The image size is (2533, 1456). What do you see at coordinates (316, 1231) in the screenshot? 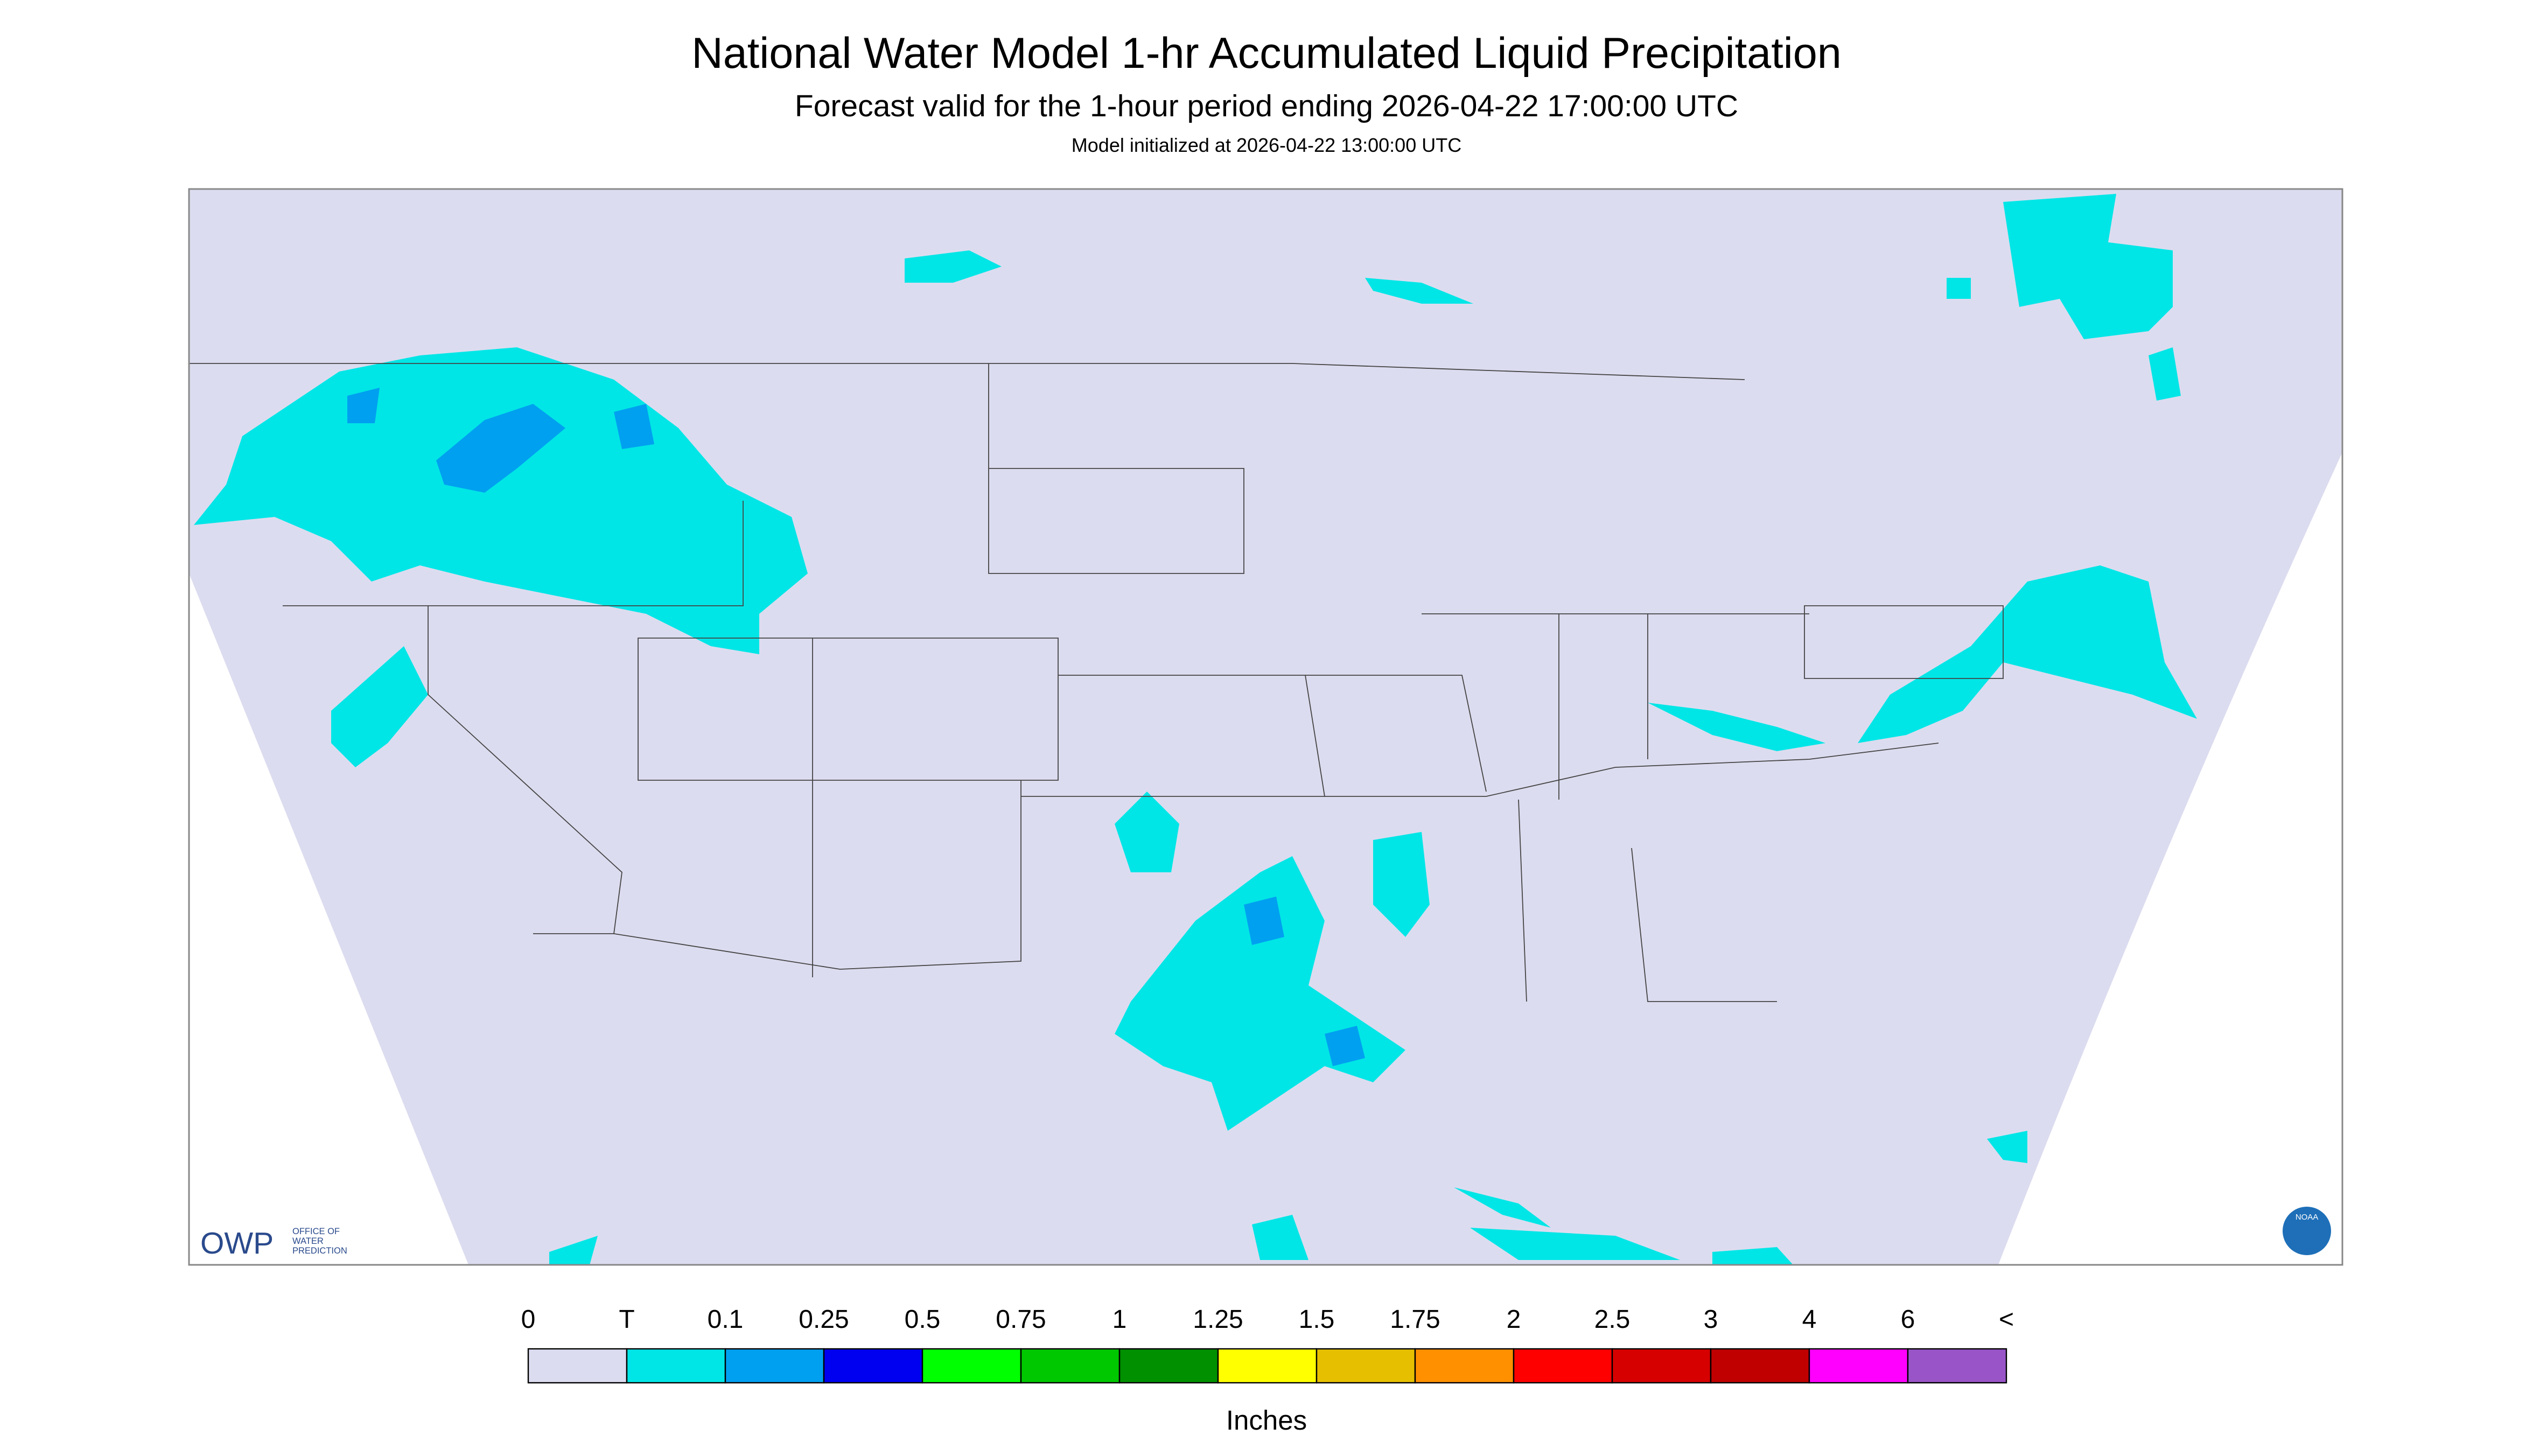
I see `owp-logo-line: OFFICE OF` at bounding box center [316, 1231].